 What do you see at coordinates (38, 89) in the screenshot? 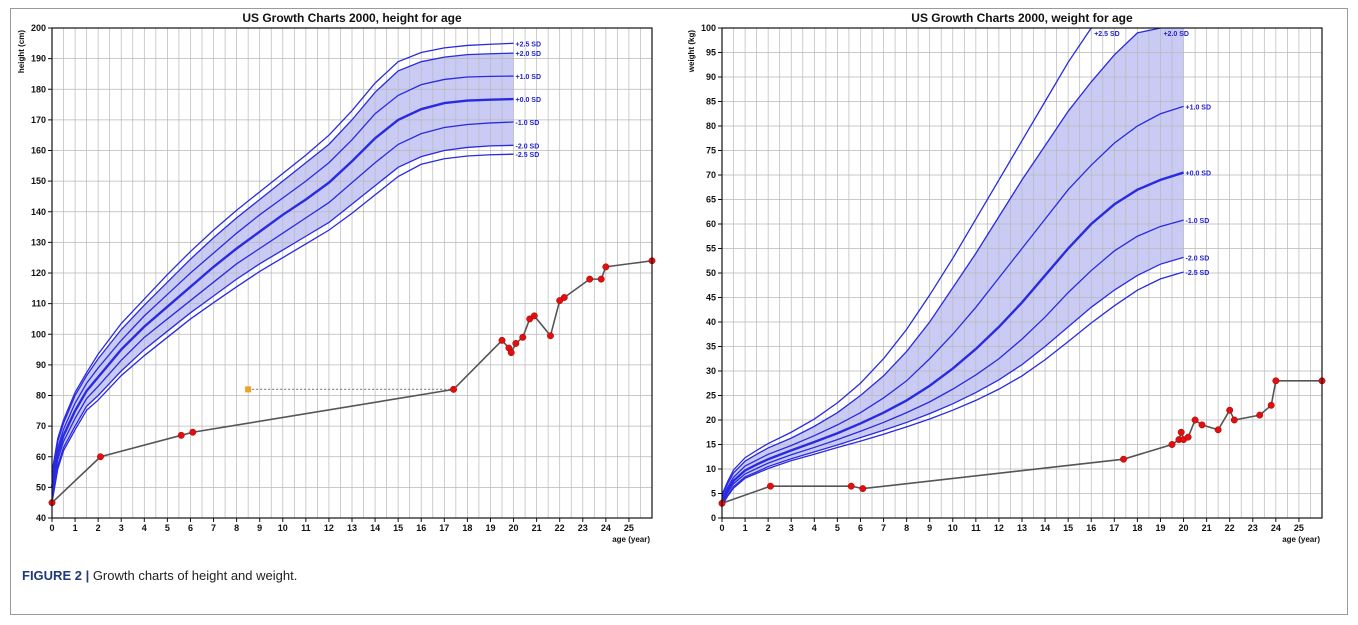
I see `y-tick-label: 180` at bounding box center [38, 89].